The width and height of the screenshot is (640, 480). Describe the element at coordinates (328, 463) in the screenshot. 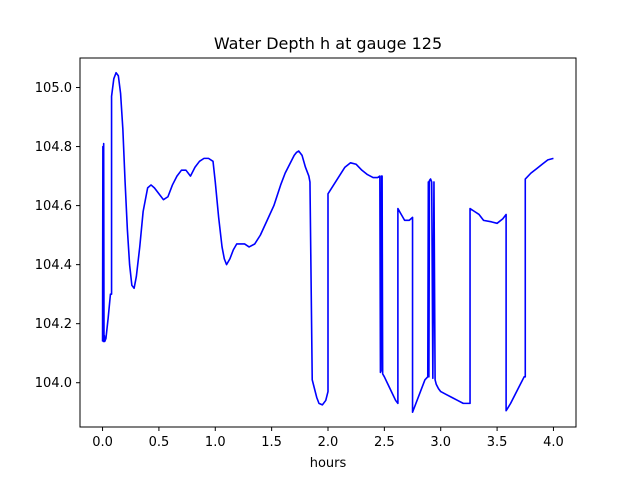

I see `x-axis-label: hours` at that location.